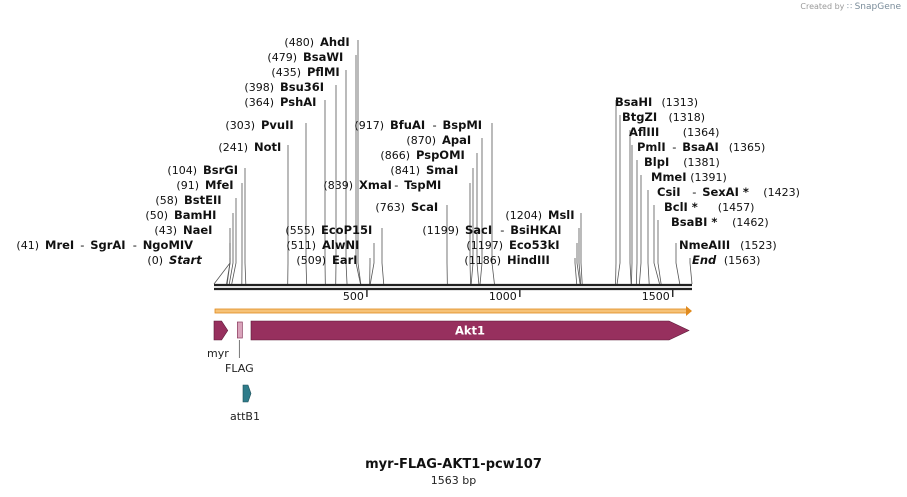 This screenshot has height=497, width=907. What do you see at coordinates (633, 102) in the screenshot?
I see `site-name-label: BsaHI` at bounding box center [633, 102].